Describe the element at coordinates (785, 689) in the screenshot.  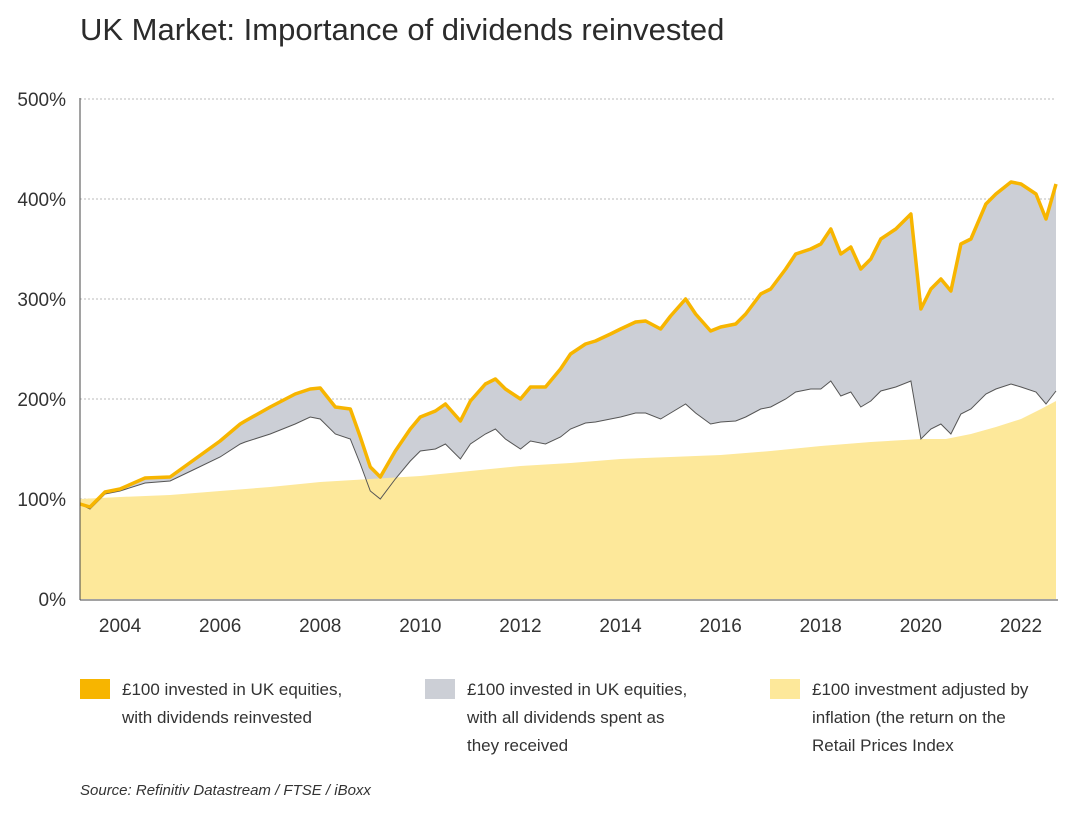
I see `legend-swatch-inflation` at that location.